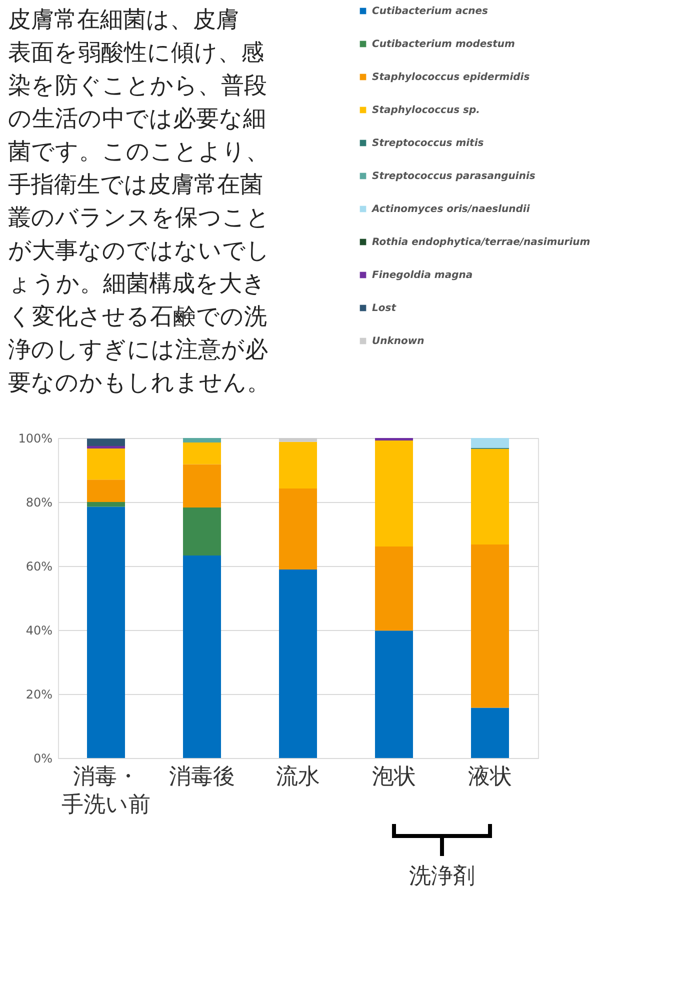 This screenshot has width=684, height=994. Describe the element at coordinates (394, 777) in the screenshot. I see `x-tick-label: 泡状` at that location.